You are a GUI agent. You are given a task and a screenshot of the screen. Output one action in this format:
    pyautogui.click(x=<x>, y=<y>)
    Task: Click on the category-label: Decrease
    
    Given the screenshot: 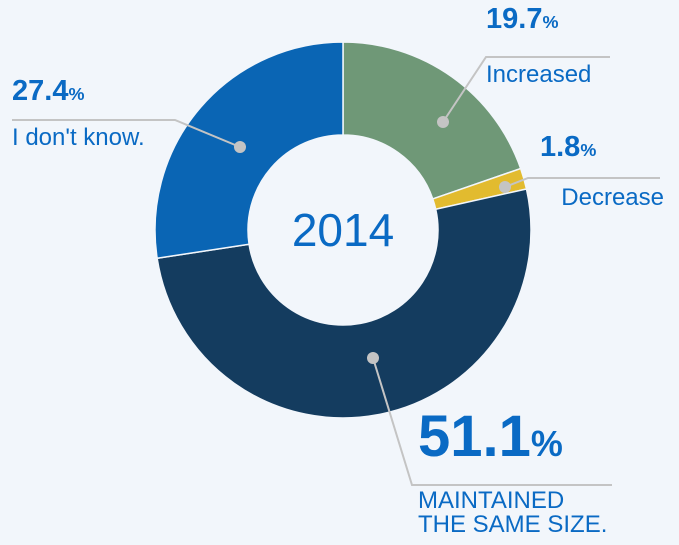 What is the action you would take?
    pyautogui.click(x=612, y=197)
    